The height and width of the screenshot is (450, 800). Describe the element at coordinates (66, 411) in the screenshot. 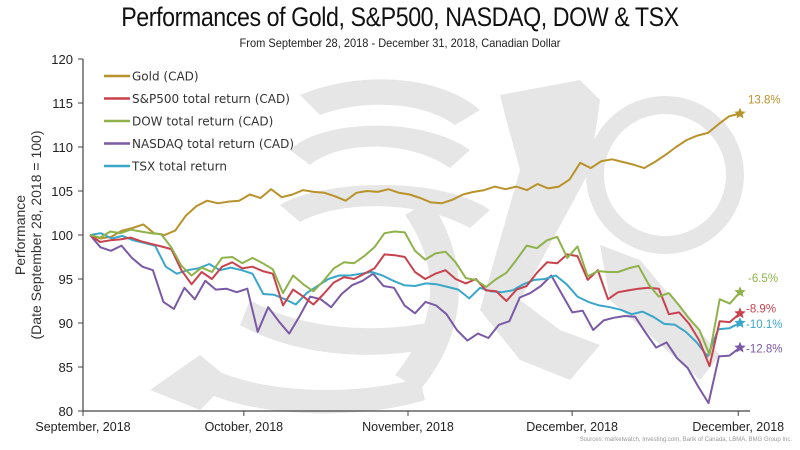

I see `y-tick-label: 80` at that location.